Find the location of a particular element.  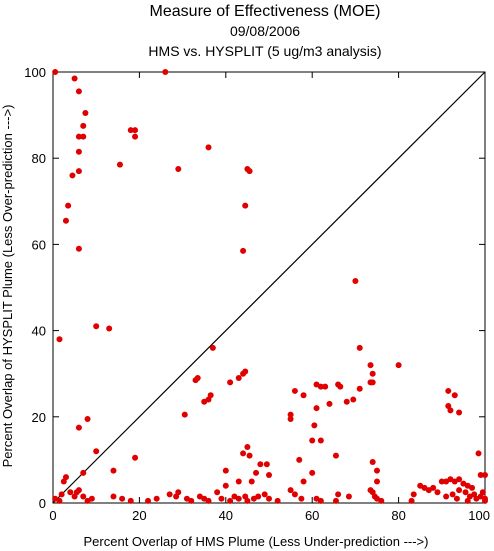

chart-subtitle: HMS vs. HYSPLIT (5 ug/m3 analysis) is located at coordinates (264, 51).